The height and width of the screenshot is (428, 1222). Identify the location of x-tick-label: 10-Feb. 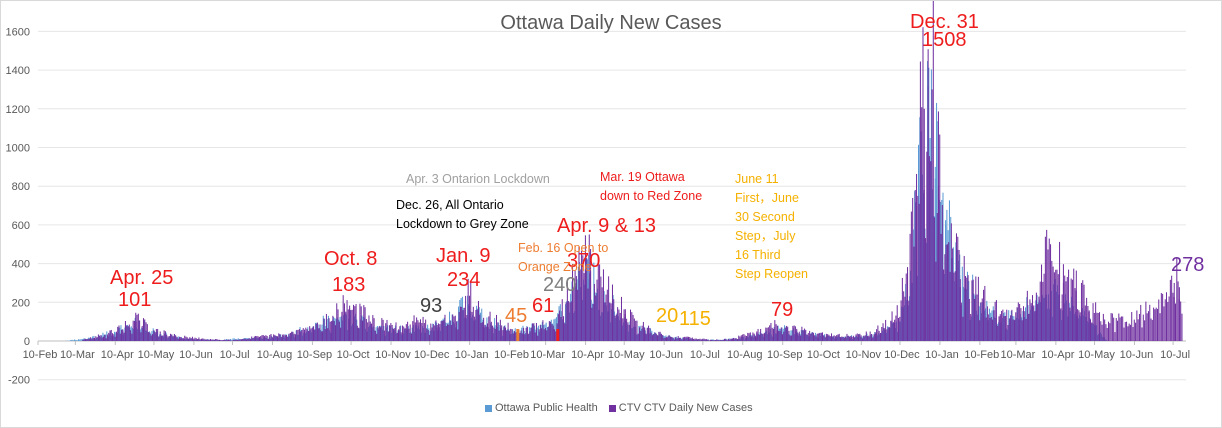
(40, 355).